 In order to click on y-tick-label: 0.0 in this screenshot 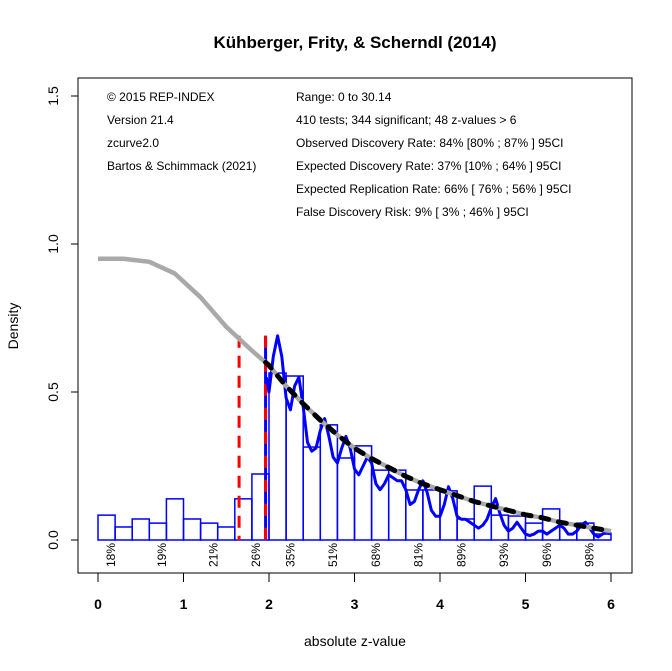, I will do `click(53, 540)`.